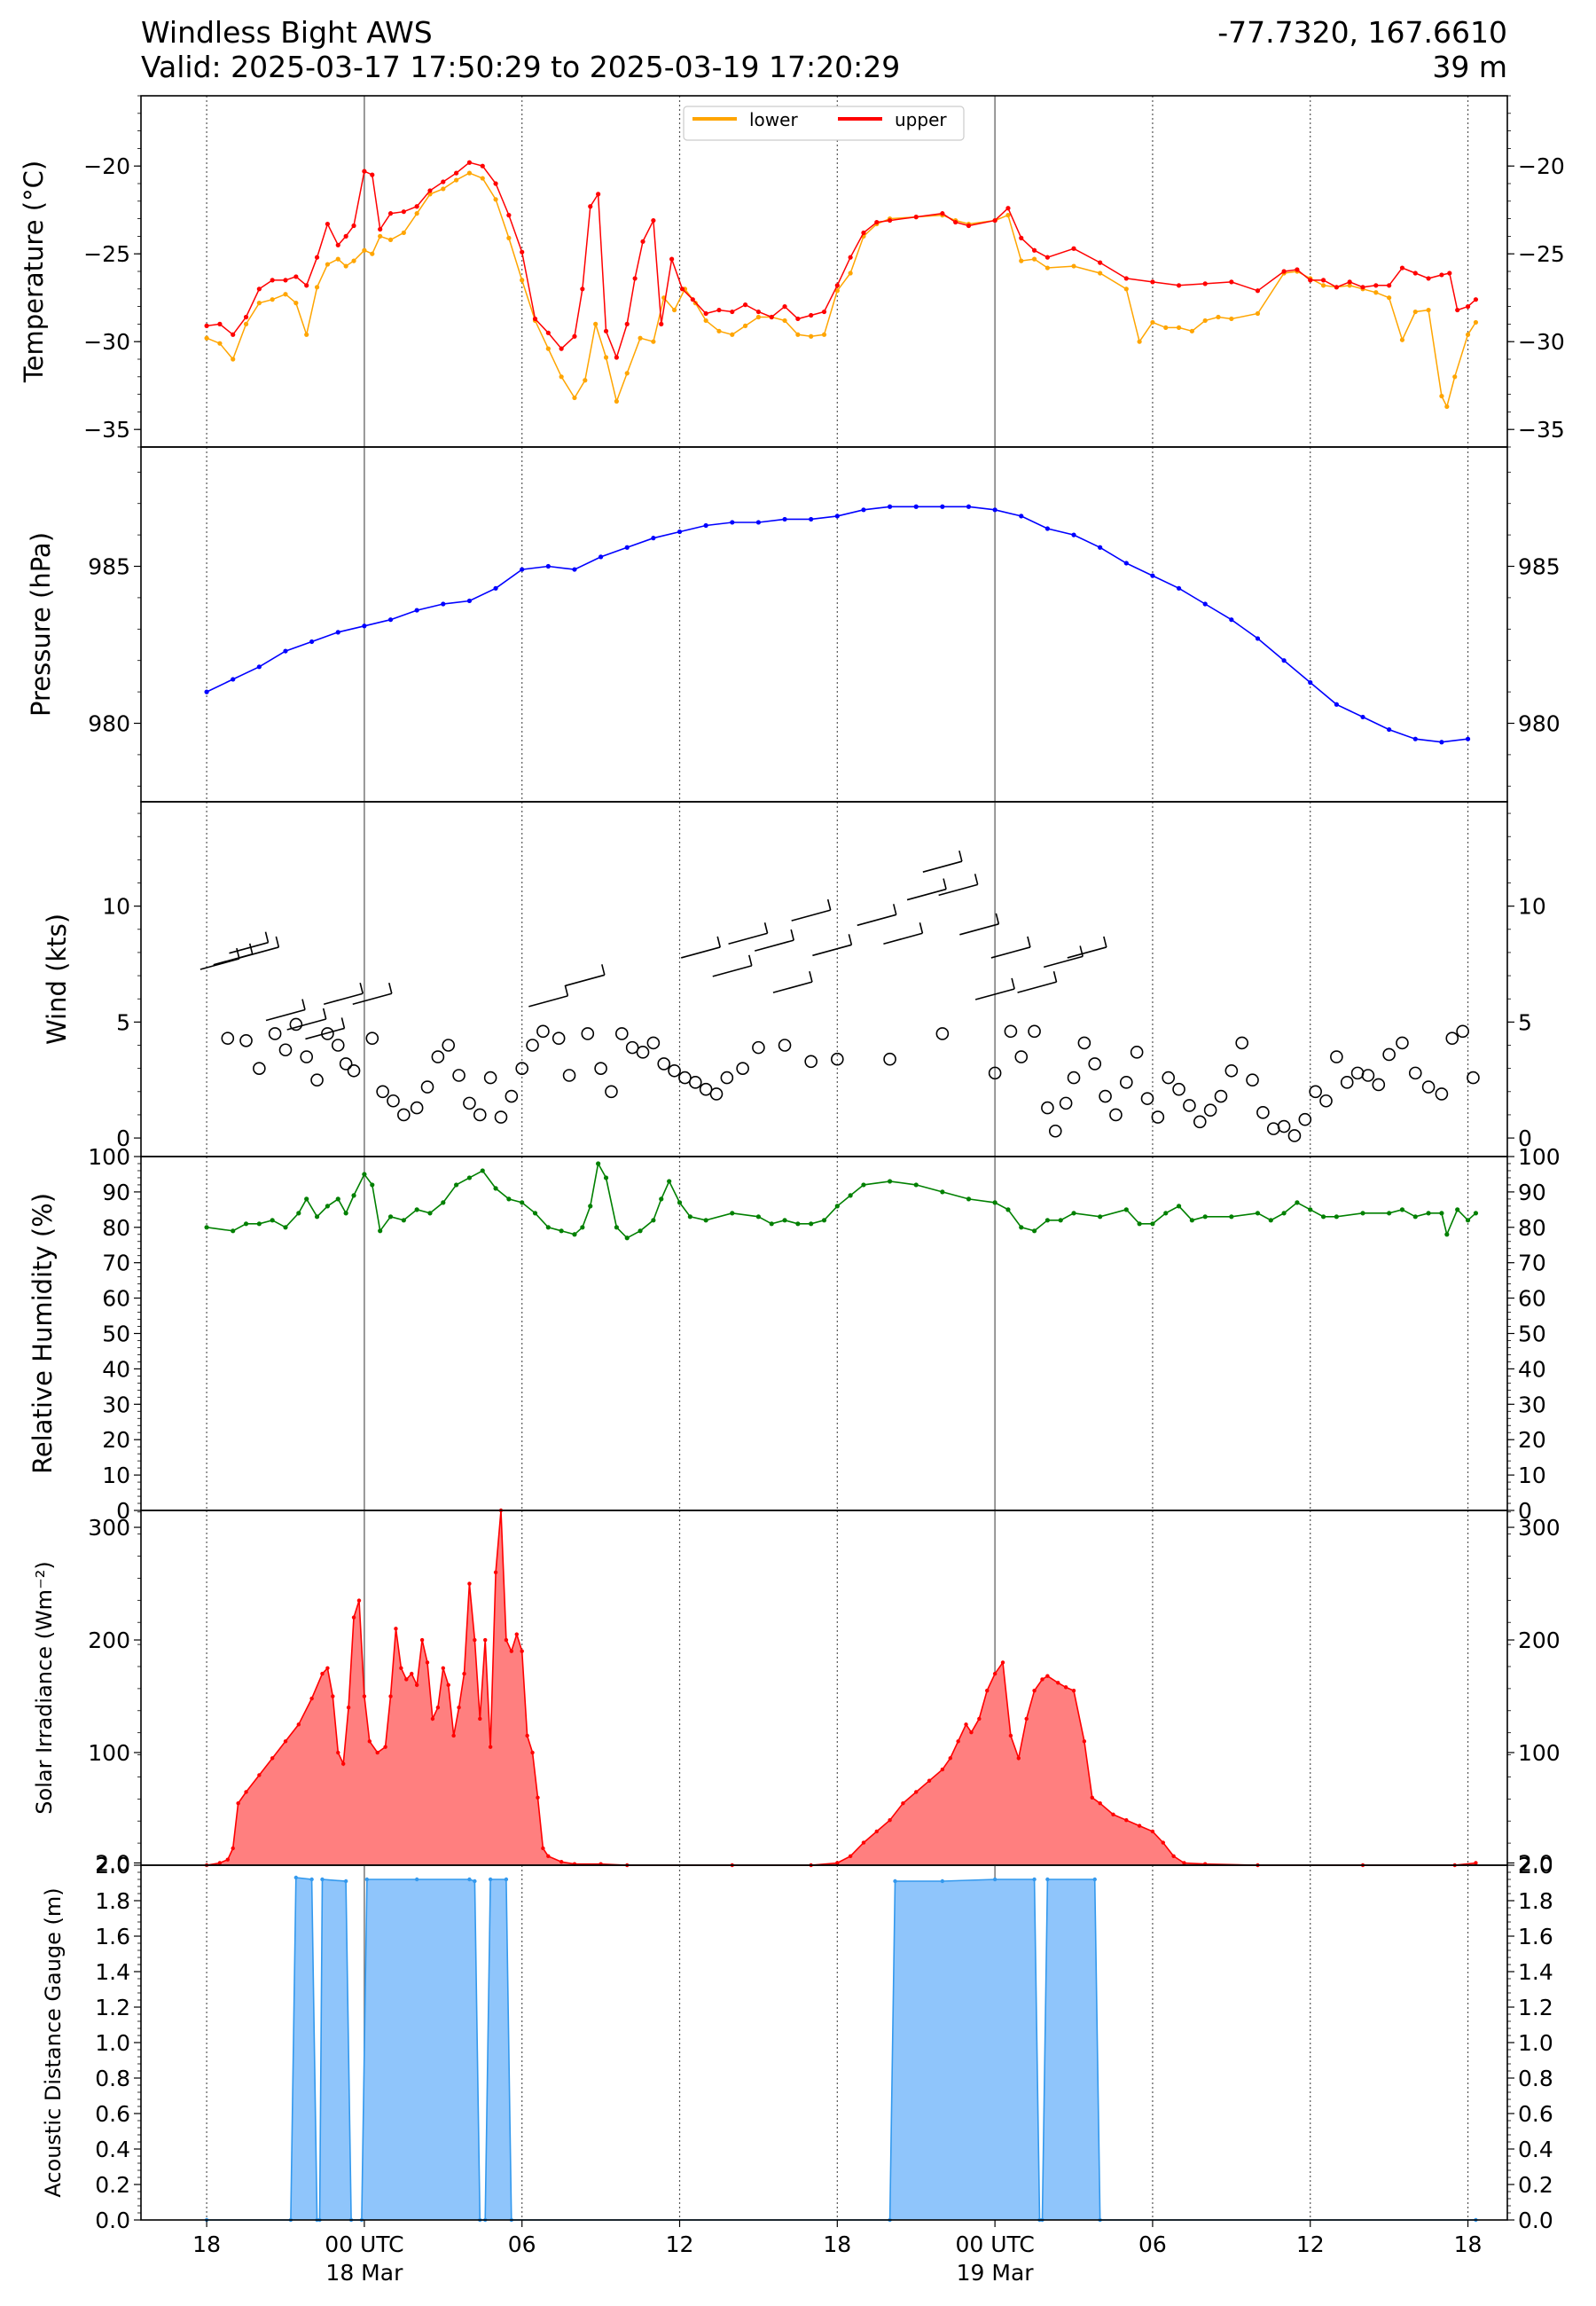 The image size is (1596, 2306). I want to click on ytick-label-right: 200, so click(1540, 1640).